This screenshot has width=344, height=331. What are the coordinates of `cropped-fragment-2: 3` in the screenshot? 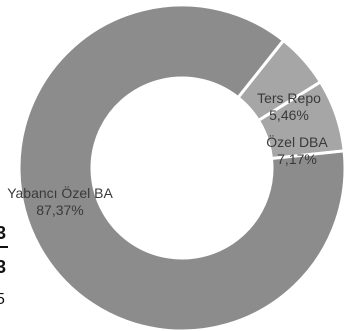 It's located at (3, 267).